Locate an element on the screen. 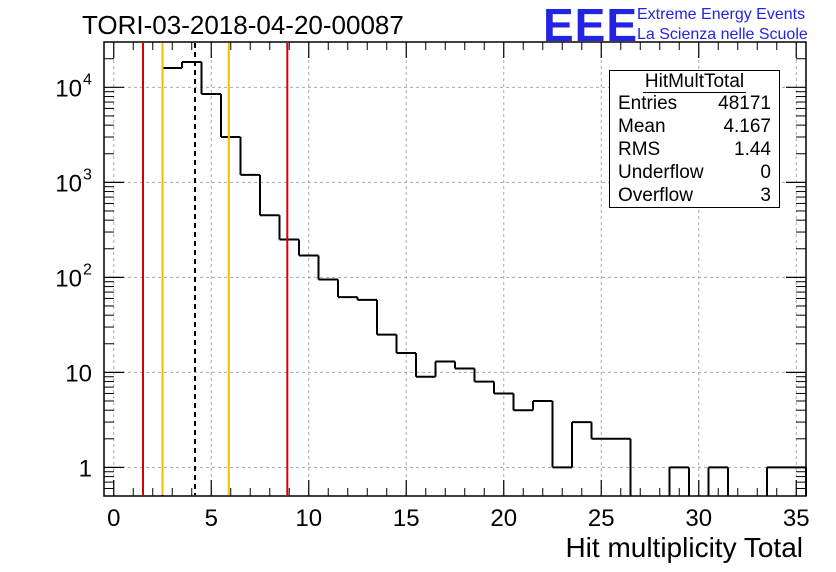 Image resolution: width=836 pixels, height=572 pixels. logo-subtitle-2: La Scienza nelle Scuole is located at coordinates (722, 34).